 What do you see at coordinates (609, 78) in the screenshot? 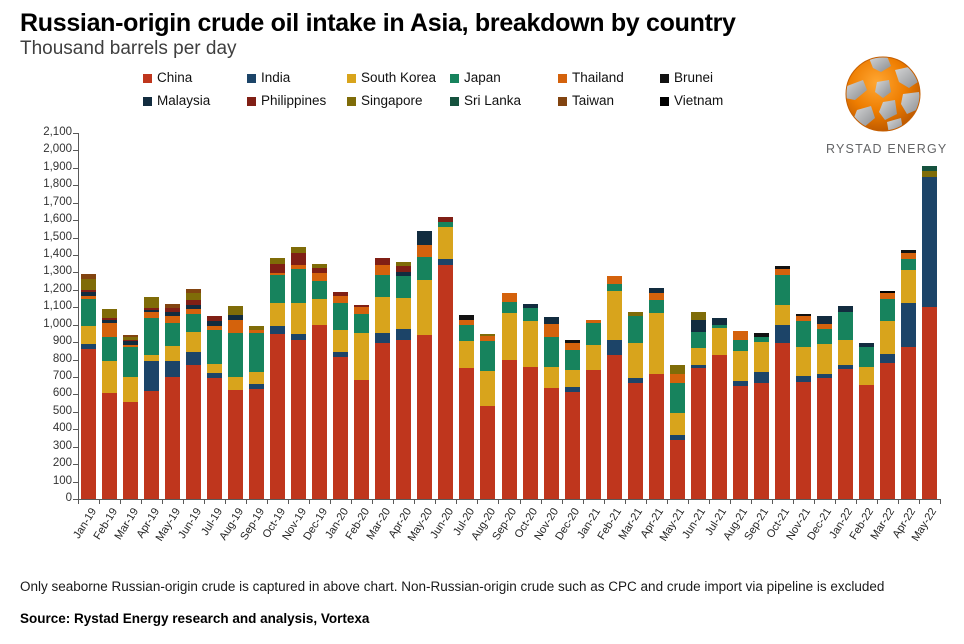
I see `legend-item-thailand: Thailand` at bounding box center [609, 78].